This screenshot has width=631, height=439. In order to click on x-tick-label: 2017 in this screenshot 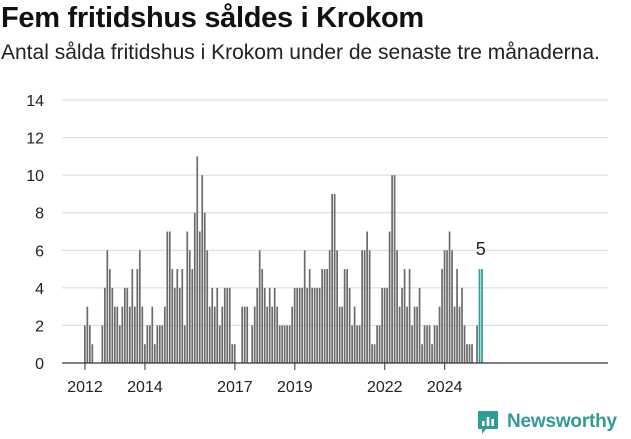, I will do `click(235, 387)`.